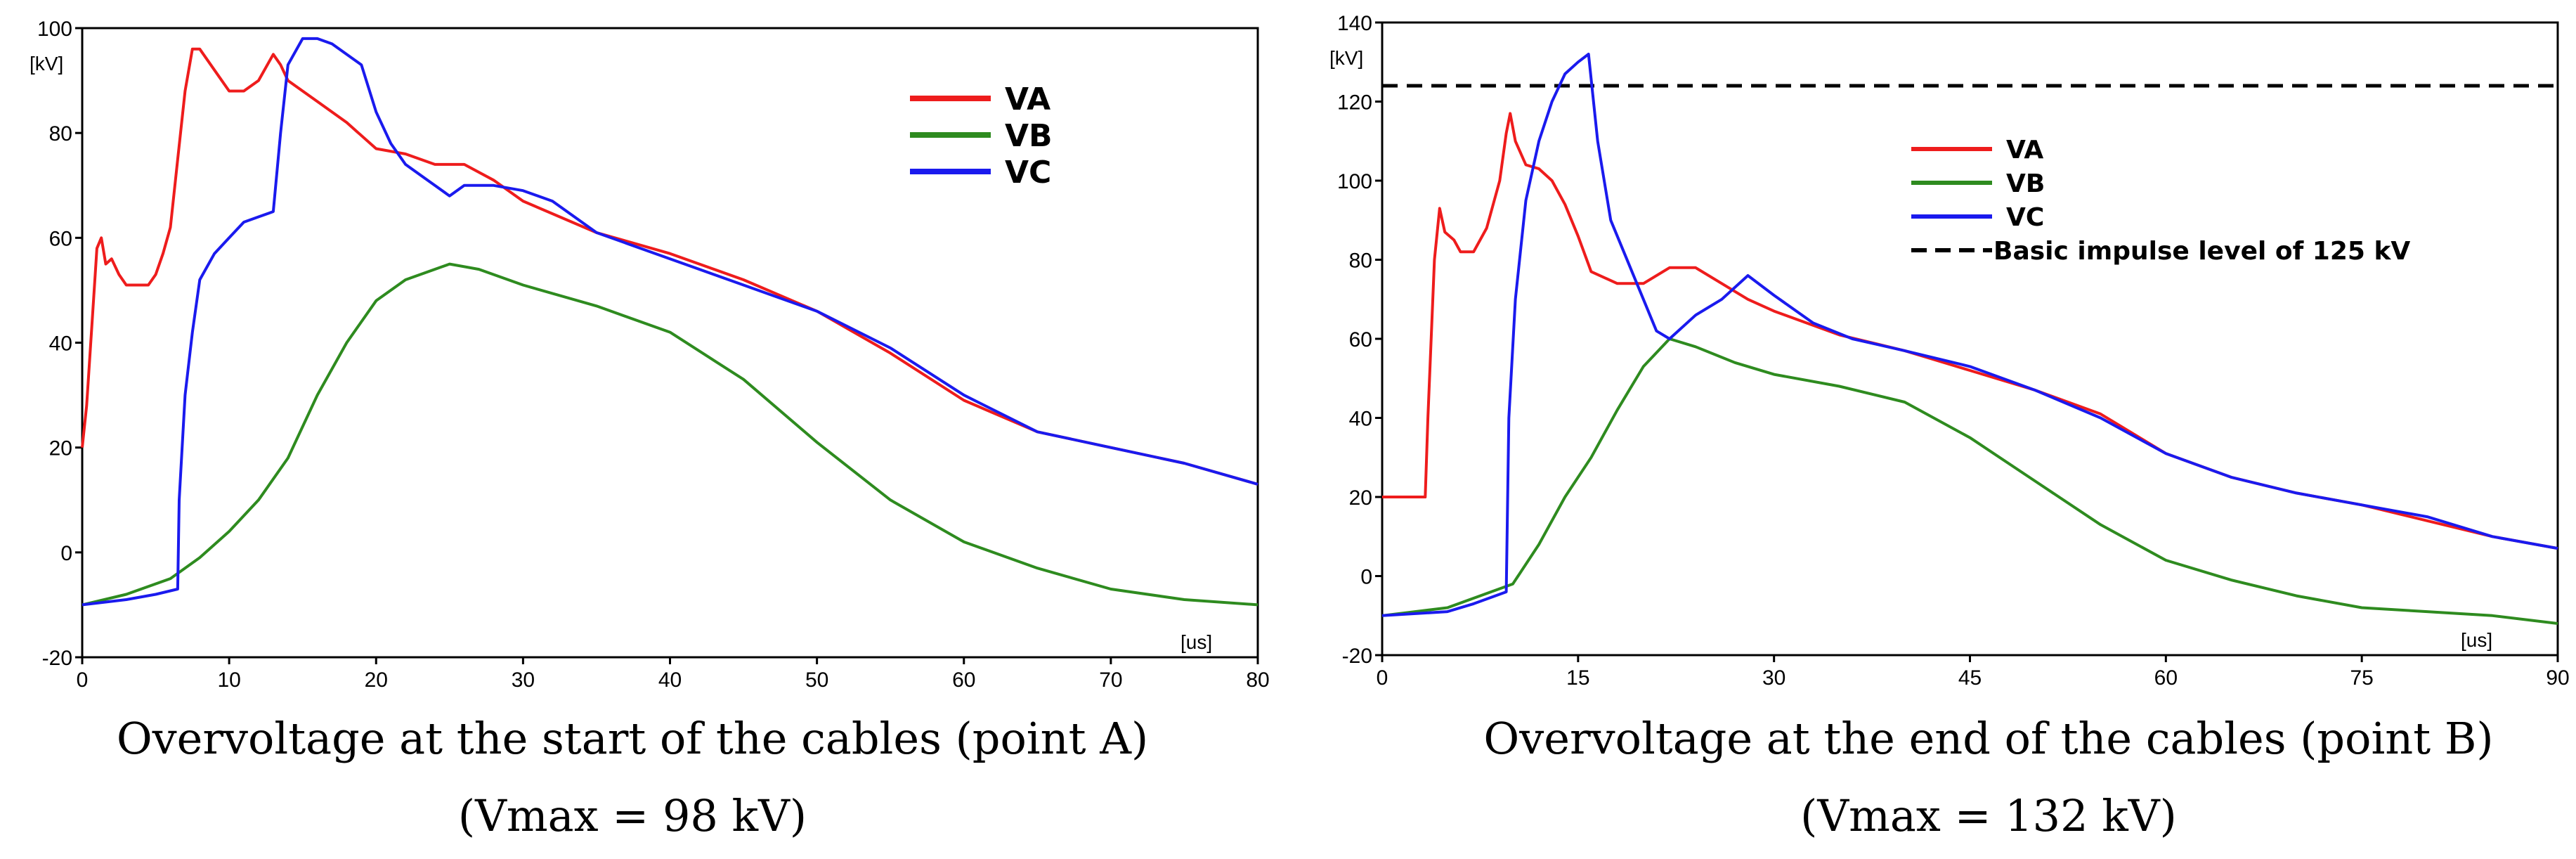 This screenshot has height=859, width=2576. What do you see at coordinates (1257, 681) in the screenshot?
I see `x-tick-label: 80` at bounding box center [1257, 681].